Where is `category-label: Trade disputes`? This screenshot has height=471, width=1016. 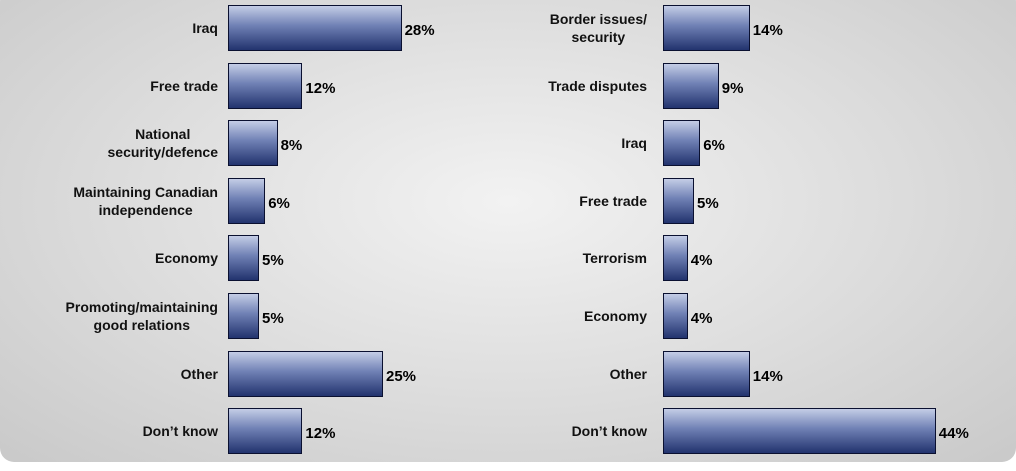
category-label: Trade disputes is located at coordinates (597, 85).